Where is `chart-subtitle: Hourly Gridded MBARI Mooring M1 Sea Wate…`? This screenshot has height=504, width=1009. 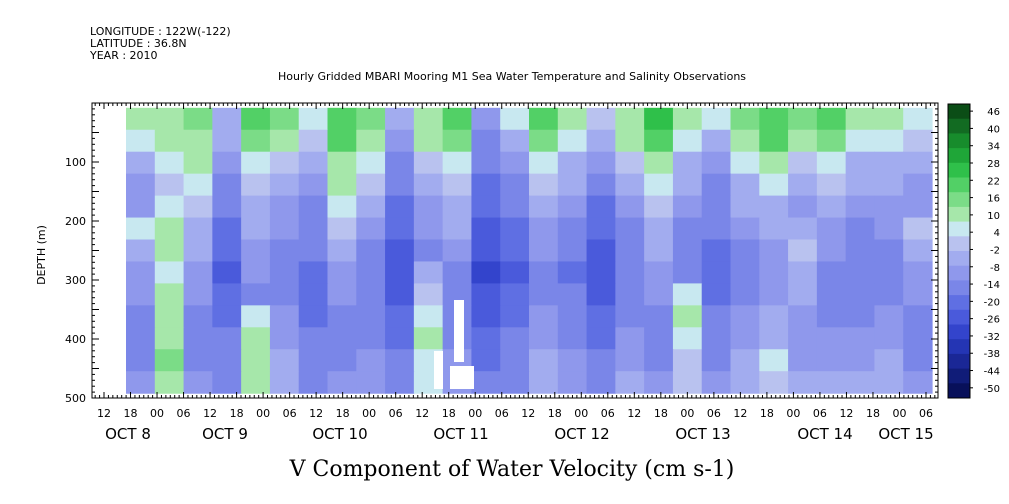 chart-subtitle: Hourly Gridded MBARI Mooring M1 Sea Wate… is located at coordinates (512, 76).